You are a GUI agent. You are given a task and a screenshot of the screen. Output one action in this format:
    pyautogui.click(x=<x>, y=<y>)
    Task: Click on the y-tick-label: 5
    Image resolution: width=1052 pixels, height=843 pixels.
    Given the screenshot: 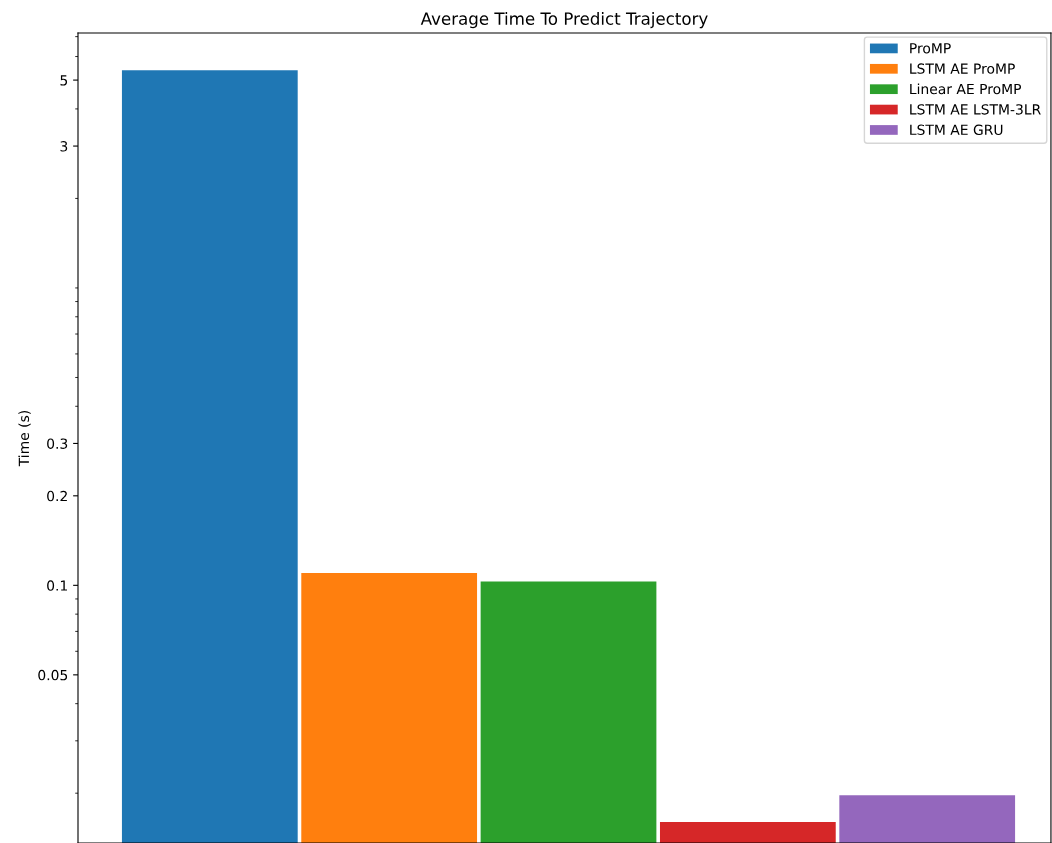 What is the action you would take?
    pyautogui.click(x=64, y=80)
    